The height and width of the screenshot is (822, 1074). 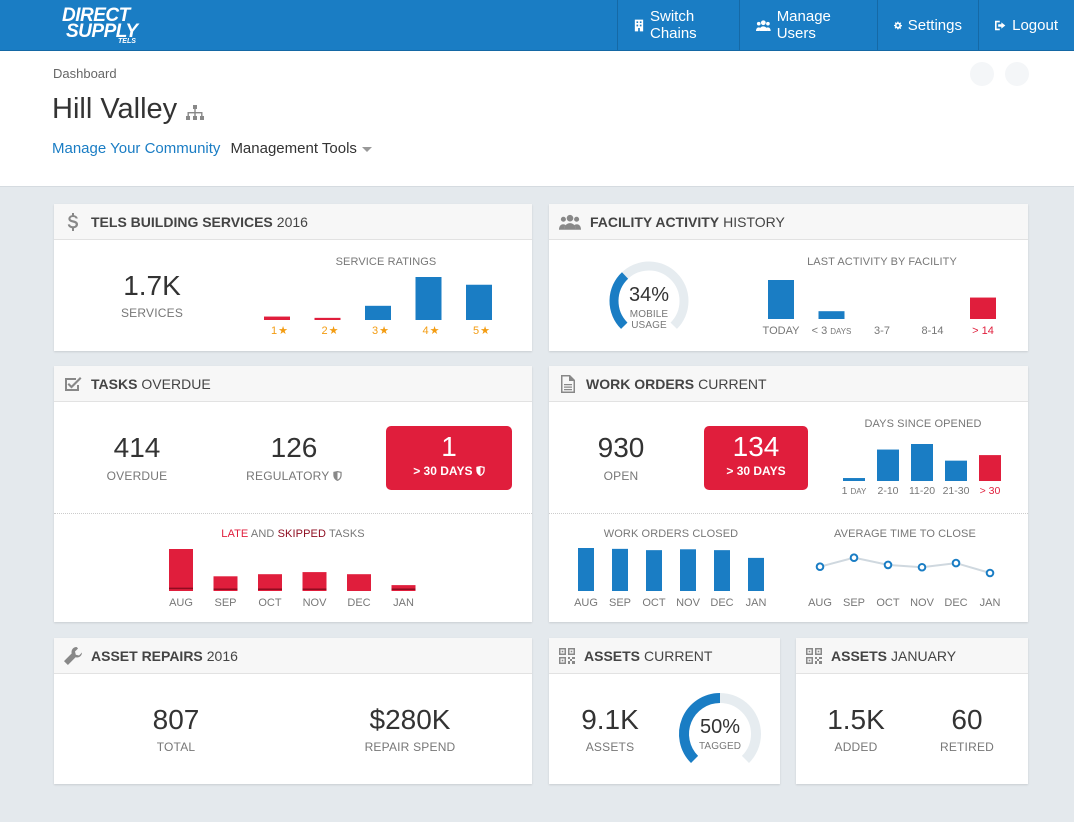 What do you see at coordinates (610, 747) in the screenshot?
I see `assets-count-label: ASSETS` at bounding box center [610, 747].